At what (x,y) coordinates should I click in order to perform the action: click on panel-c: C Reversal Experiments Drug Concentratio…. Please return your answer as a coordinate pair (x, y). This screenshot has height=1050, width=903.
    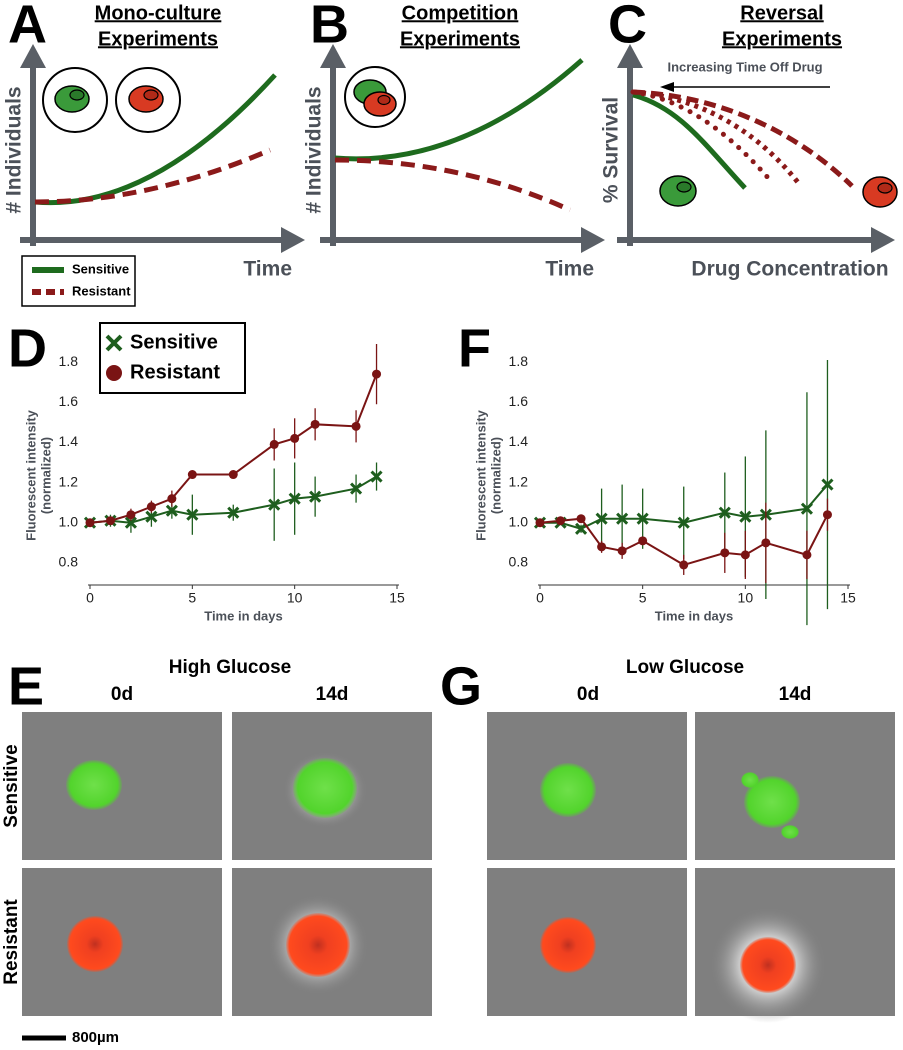
    Looking at the image, I should click on (749, 140).